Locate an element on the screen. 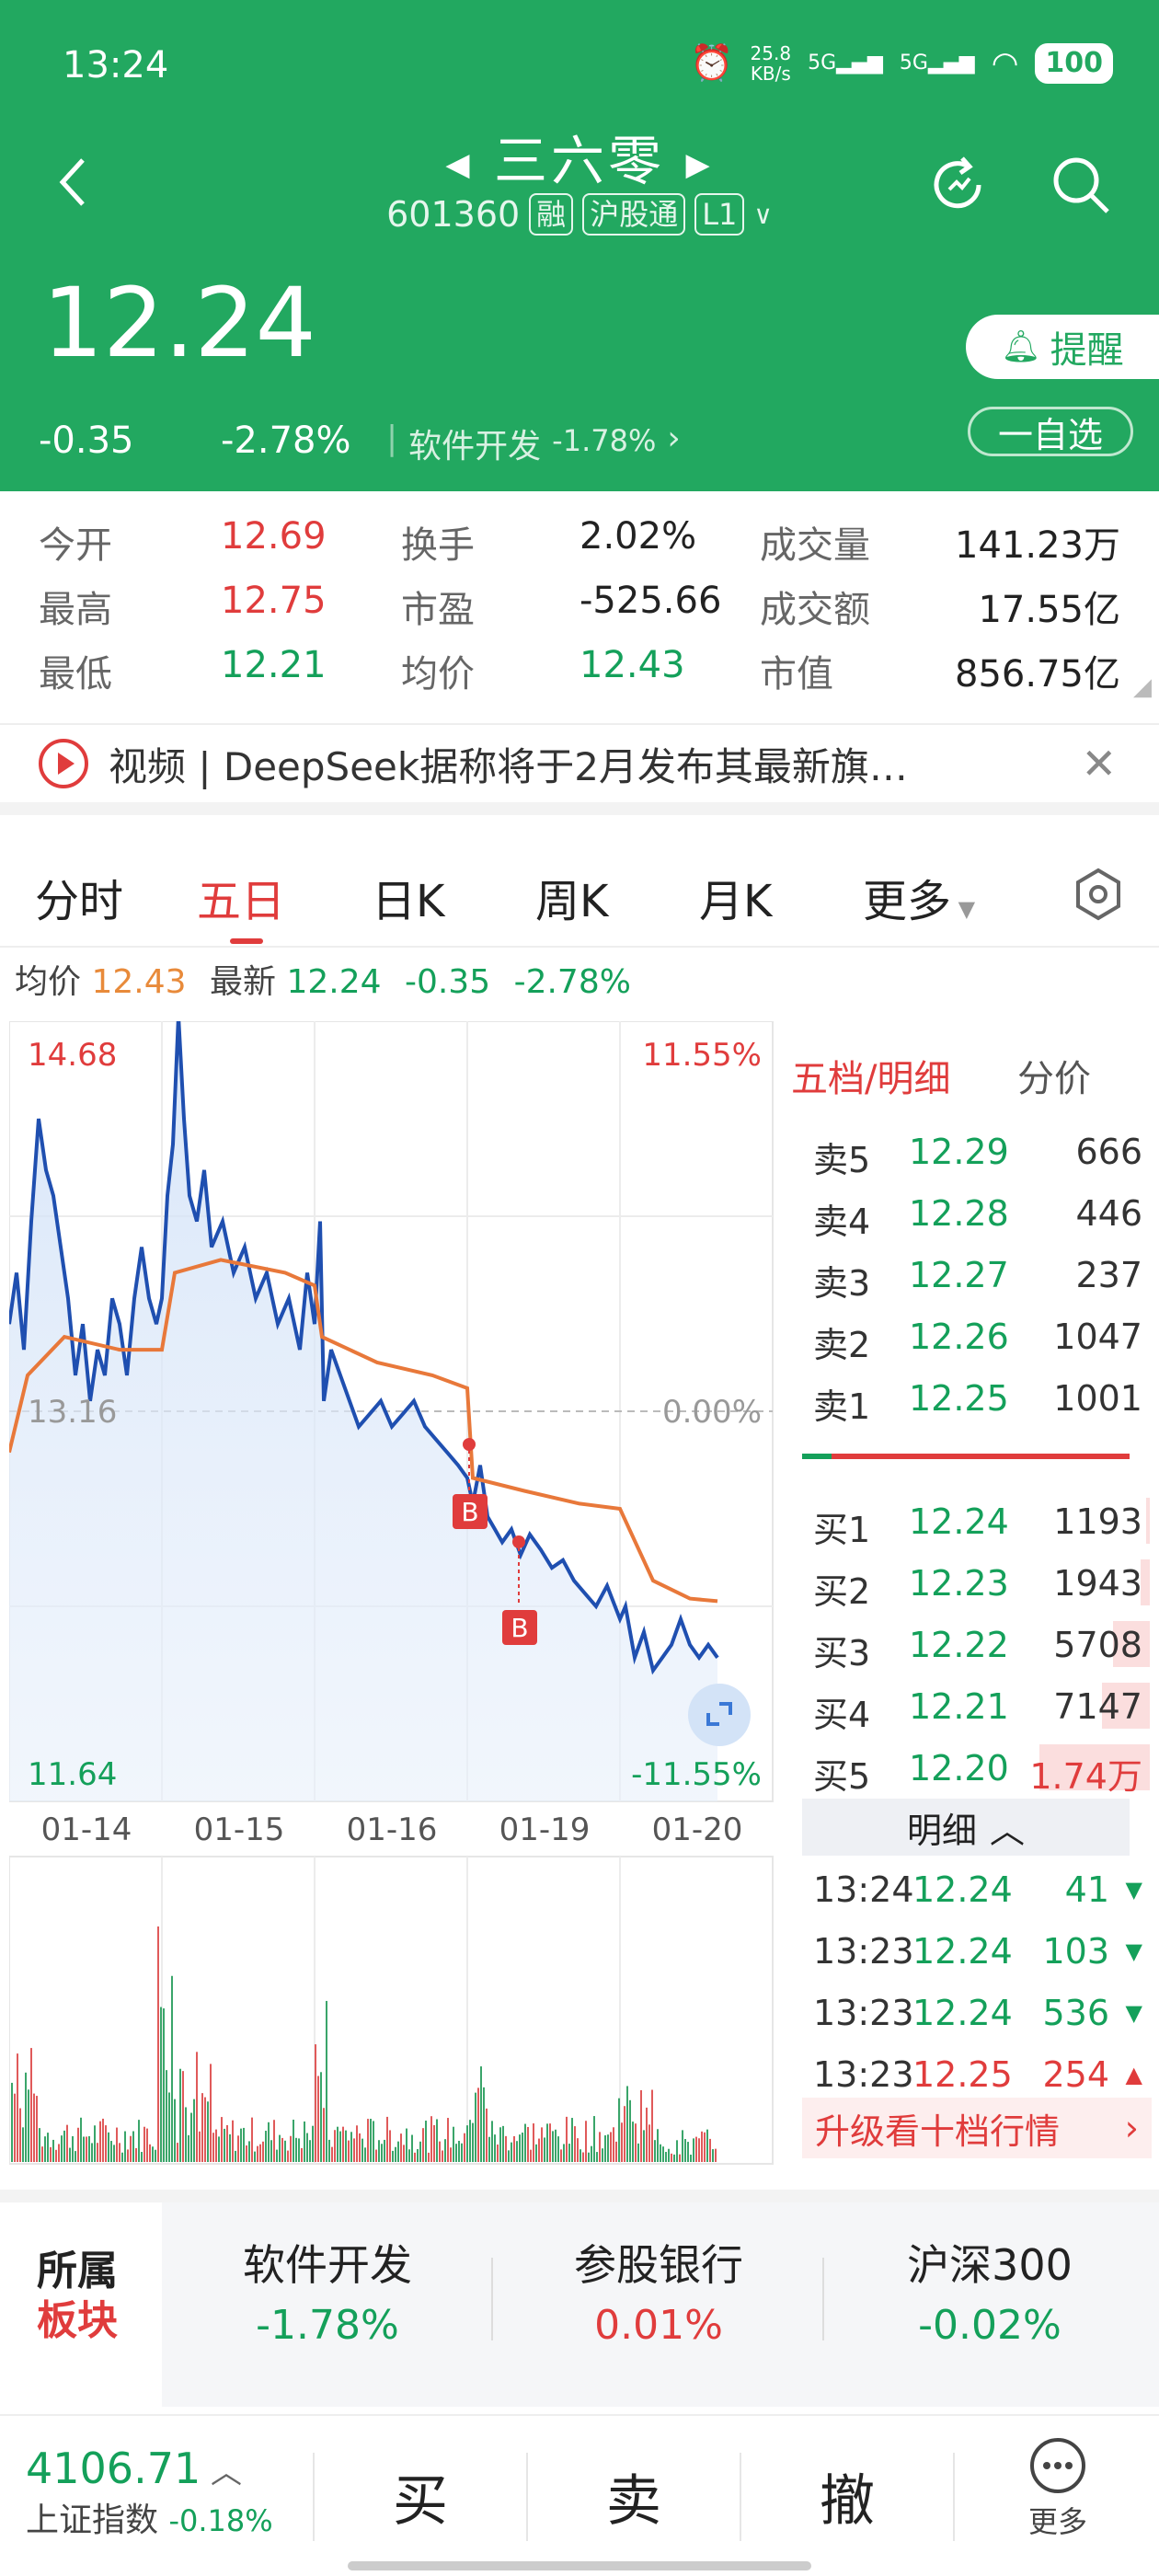 This screenshot has height=2576, width=1159. ask-level-volume: 1047 is located at coordinates (1097, 1337).